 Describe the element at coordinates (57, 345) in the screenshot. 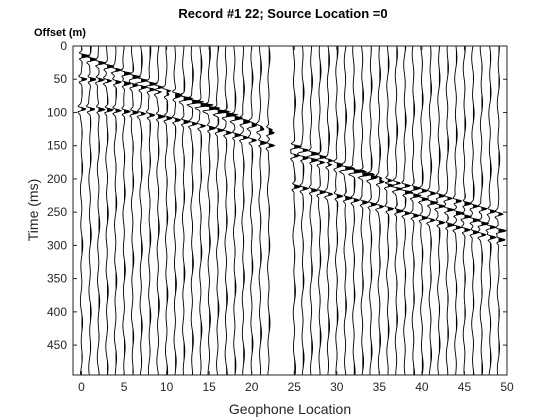

I see `y-tick-label: 450` at that location.